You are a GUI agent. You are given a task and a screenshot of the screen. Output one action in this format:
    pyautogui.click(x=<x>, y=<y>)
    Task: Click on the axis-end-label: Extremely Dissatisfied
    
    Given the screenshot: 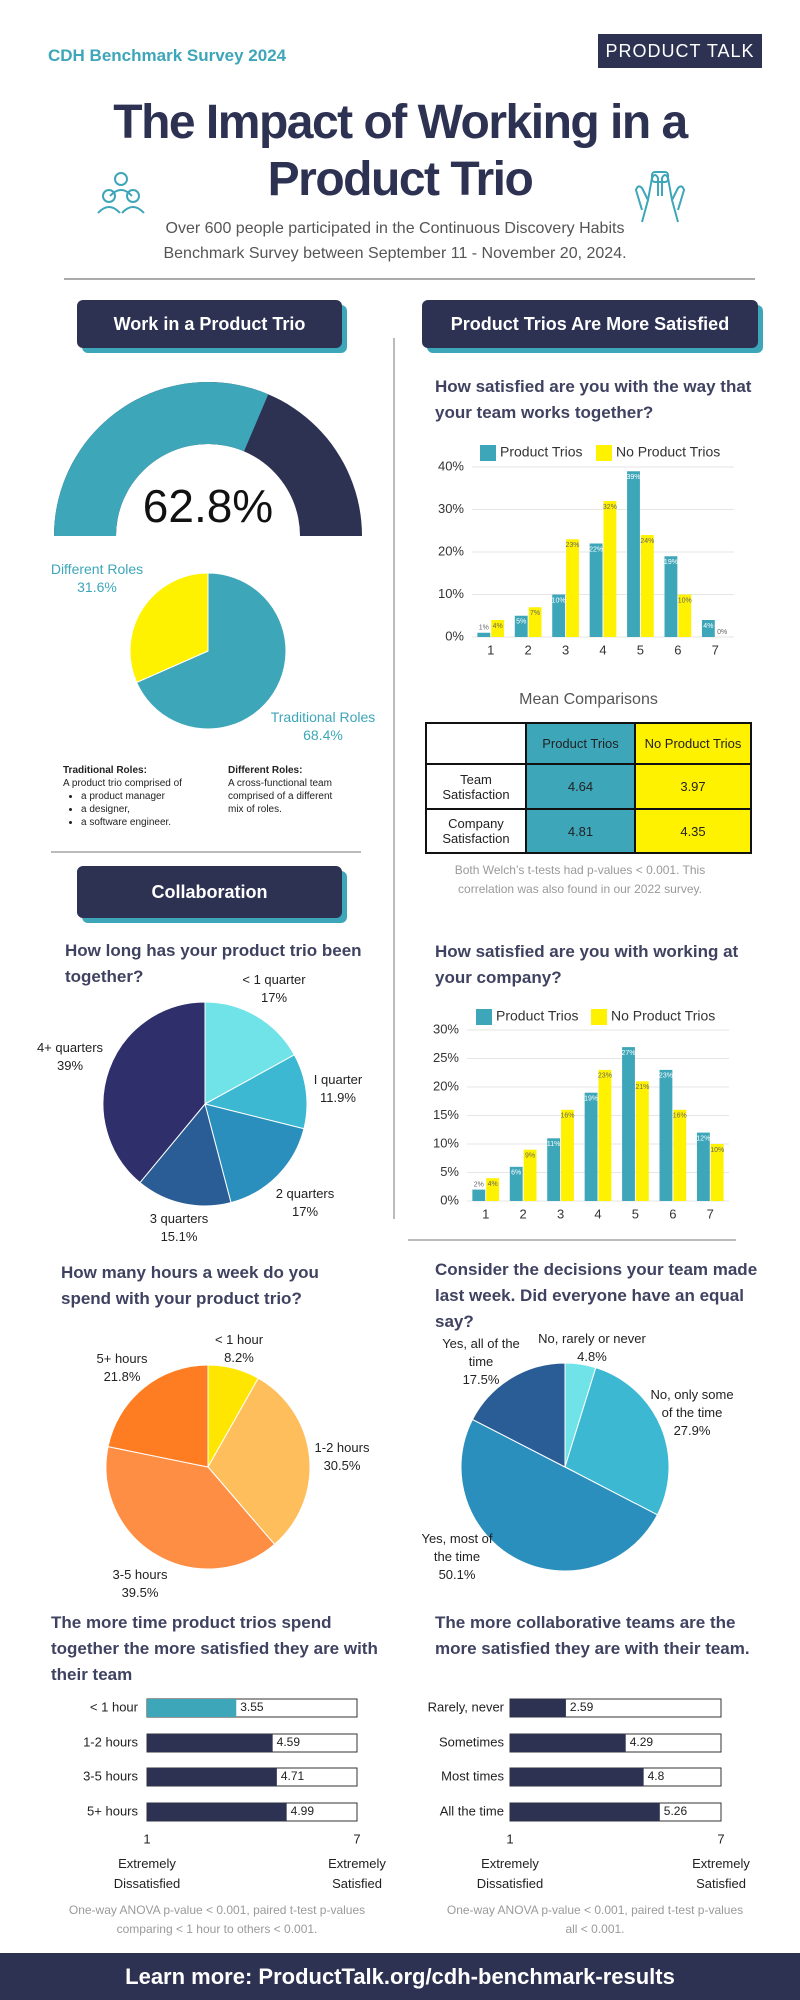 What is the action you would take?
    pyautogui.click(x=147, y=1873)
    